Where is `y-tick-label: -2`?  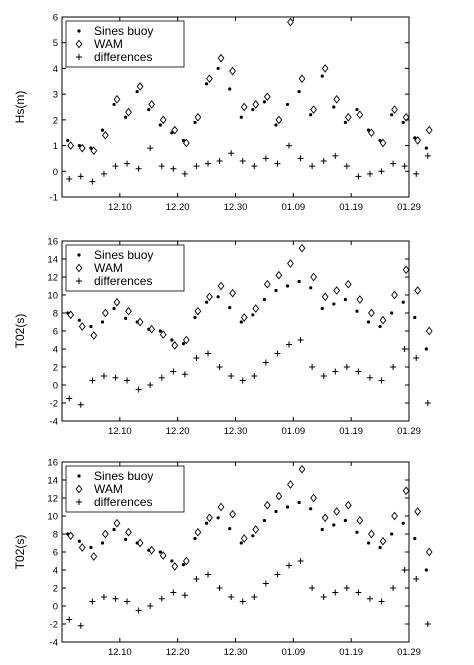 y-tick-label: -2 is located at coordinates (54, 404).